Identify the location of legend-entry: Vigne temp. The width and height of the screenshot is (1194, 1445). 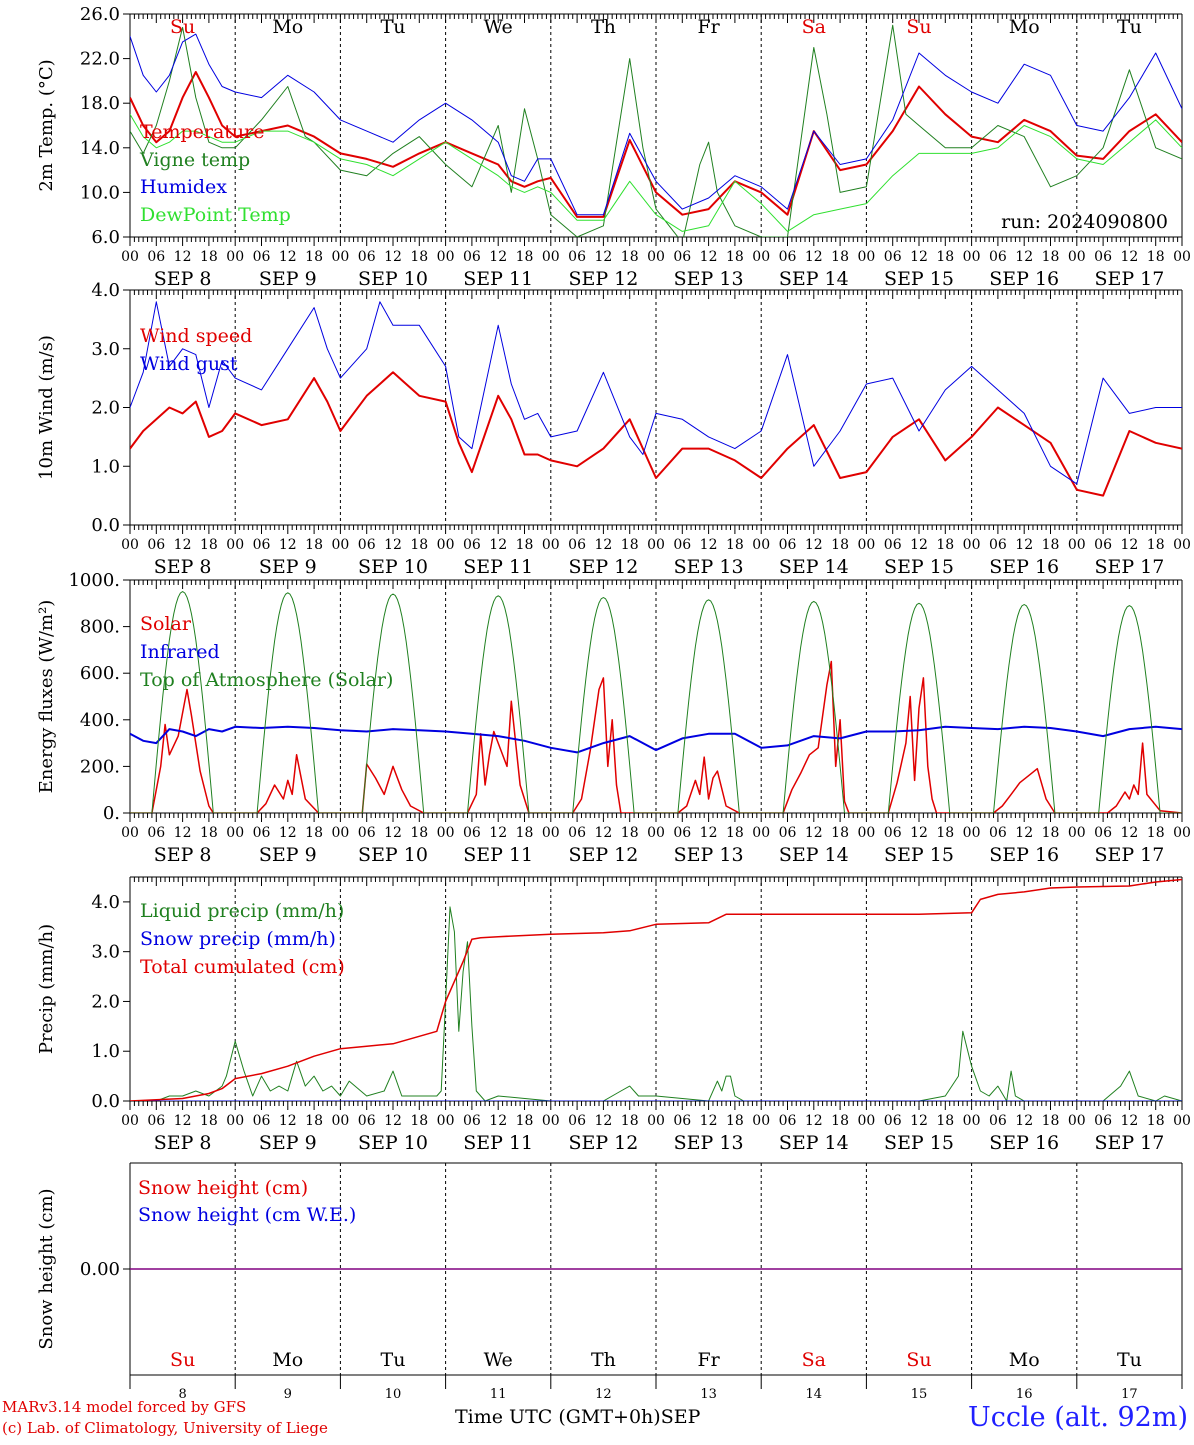
(194, 160).